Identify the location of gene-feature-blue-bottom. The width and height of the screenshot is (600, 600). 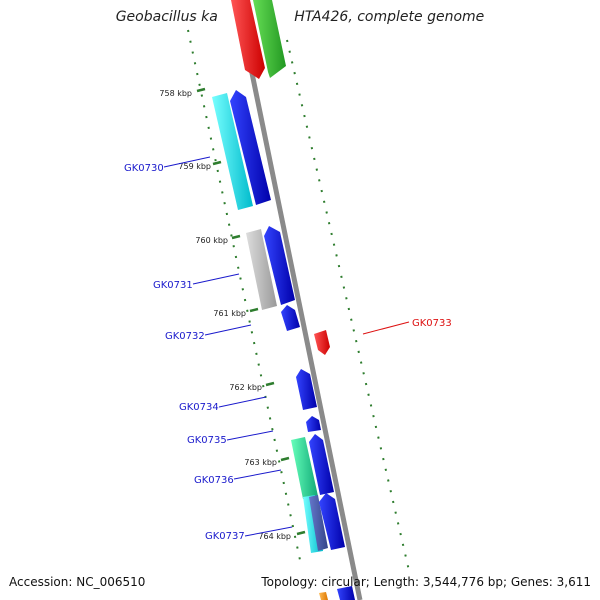
(346, 593).